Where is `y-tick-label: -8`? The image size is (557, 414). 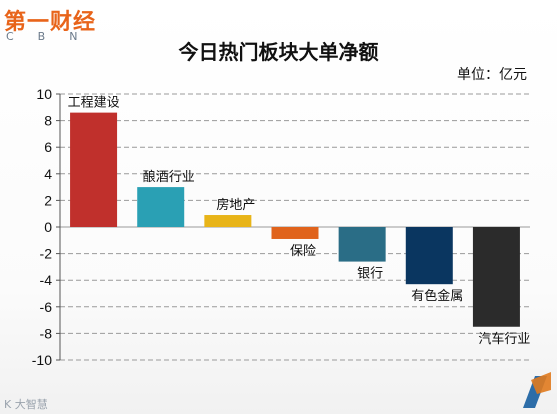 y-tick-label: -8 is located at coordinates (46, 333).